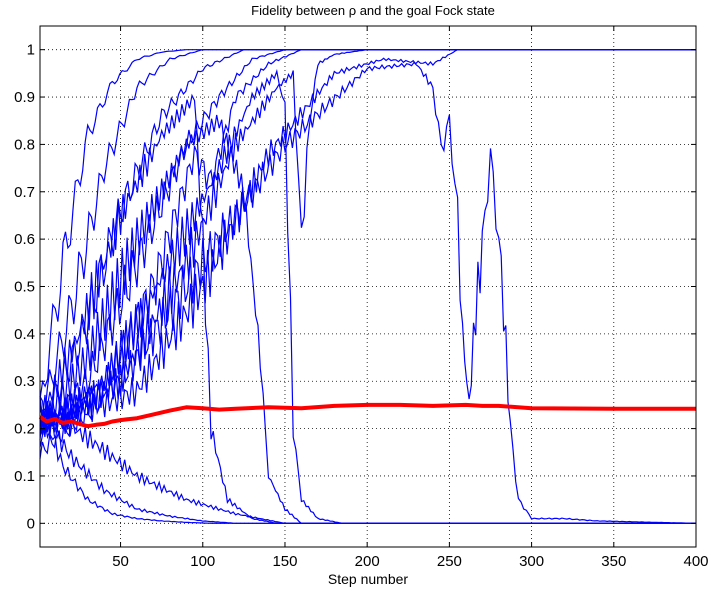  I want to click on y-tick-label: 0.9, so click(24, 97).